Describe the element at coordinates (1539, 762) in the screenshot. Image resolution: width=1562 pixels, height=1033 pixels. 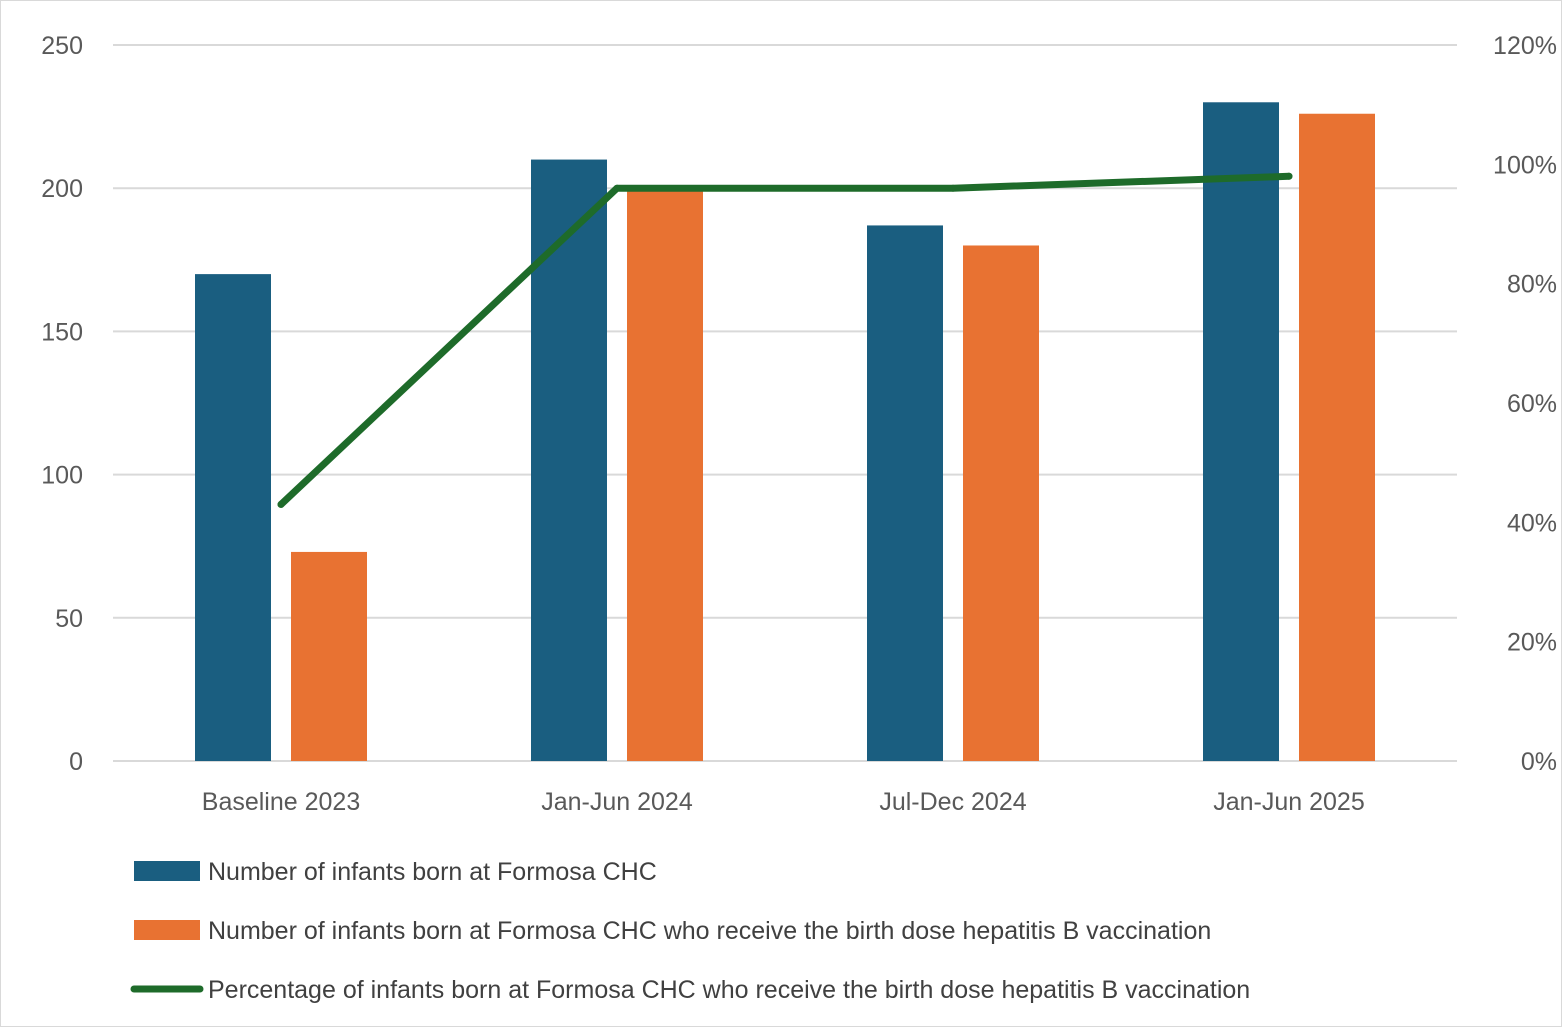
I see `right-tick-label: 0%` at that location.